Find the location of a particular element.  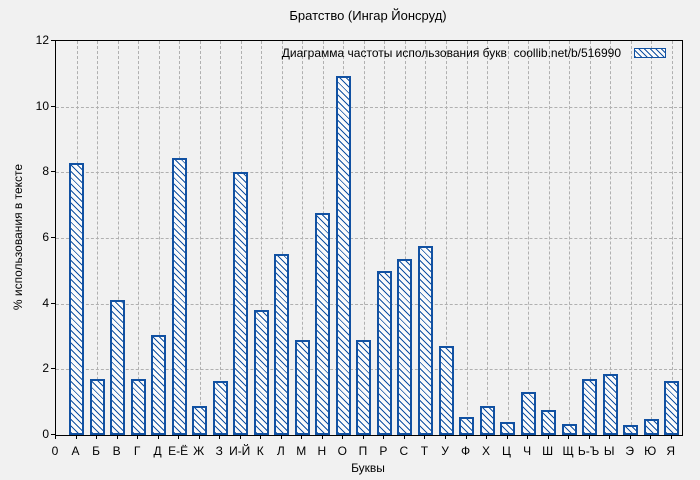

y-tick-label-4: 4 is located at coordinates (45, 302).